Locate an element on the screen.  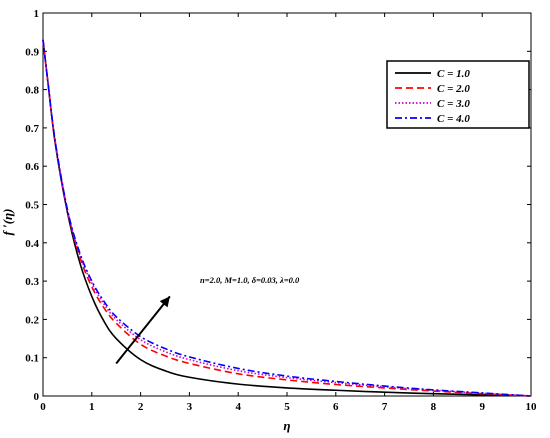
x-tick-label: 10 is located at coordinates (532, 407).